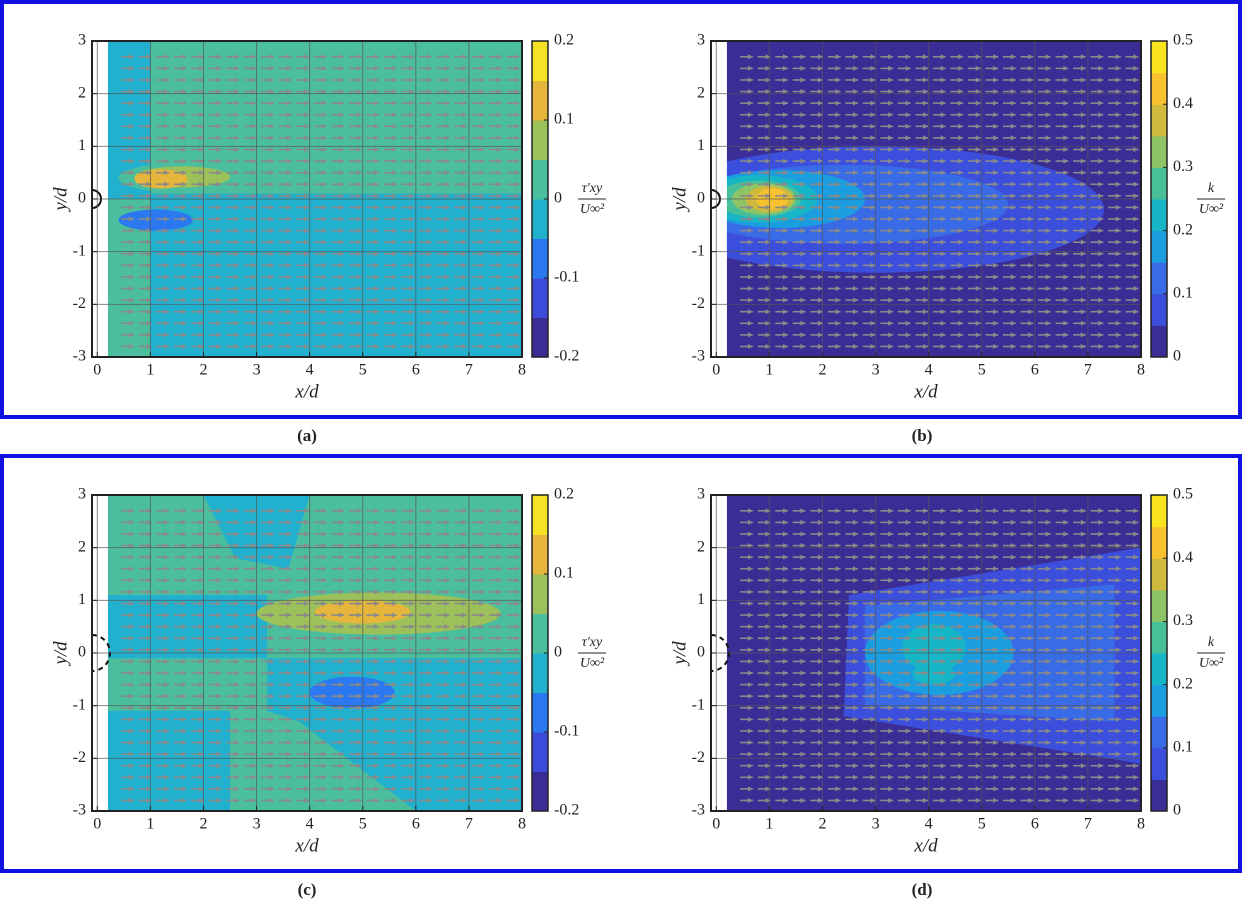 The height and width of the screenshot is (918, 1243). I want to click on colorbar-tick-label: 0.3, so click(1183, 166).